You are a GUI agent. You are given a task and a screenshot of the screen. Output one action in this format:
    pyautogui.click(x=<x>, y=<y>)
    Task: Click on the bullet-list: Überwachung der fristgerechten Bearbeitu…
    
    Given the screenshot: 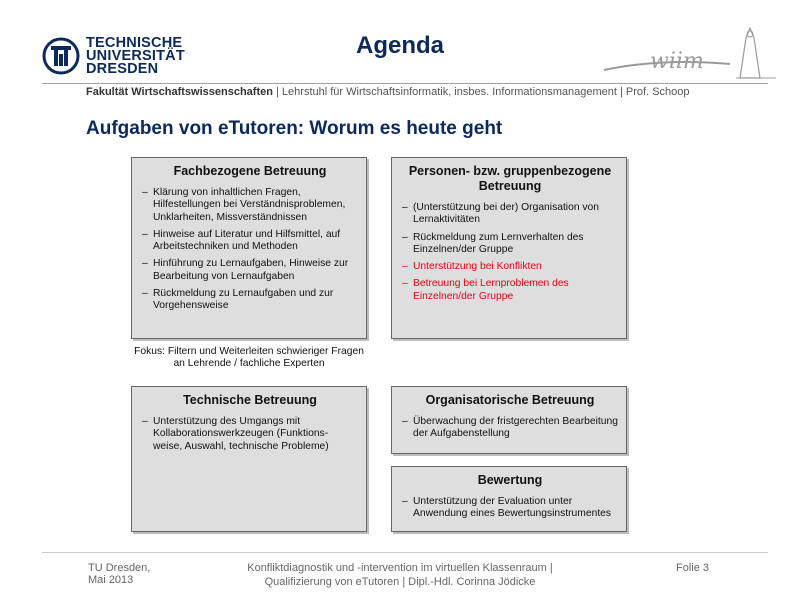 What is the action you would take?
    pyautogui.click(x=510, y=428)
    